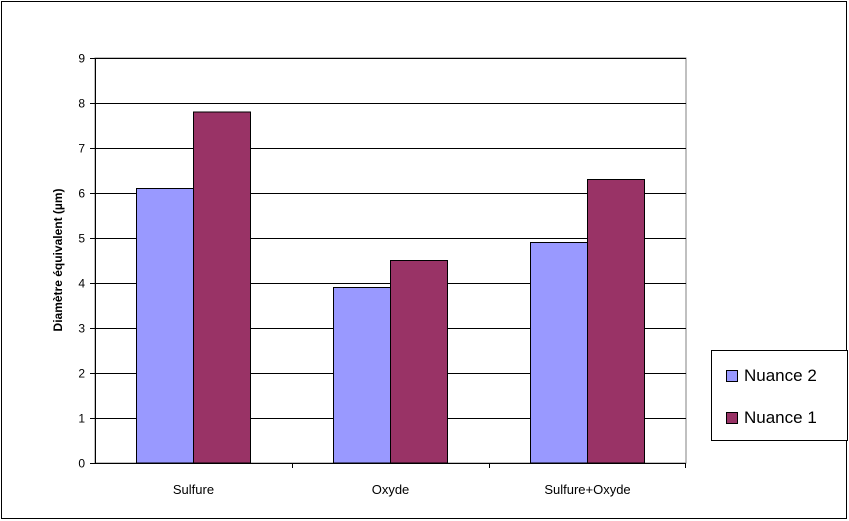  Describe the element at coordinates (81, 104) in the screenshot. I see `y-tick-label: 8` at that location.